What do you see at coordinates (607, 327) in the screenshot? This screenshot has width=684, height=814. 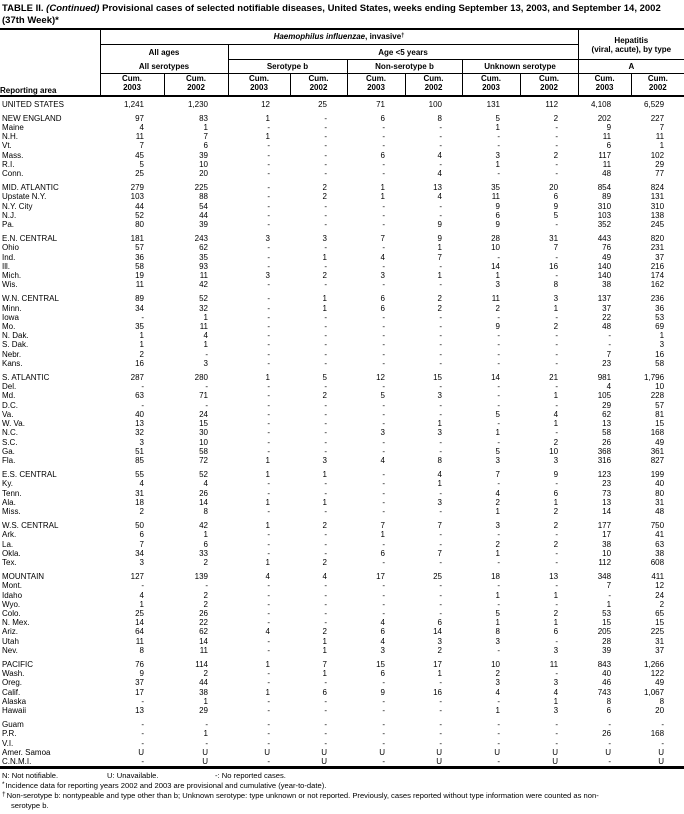 I see `cell-value: 48` at bounding box center [607, 327].